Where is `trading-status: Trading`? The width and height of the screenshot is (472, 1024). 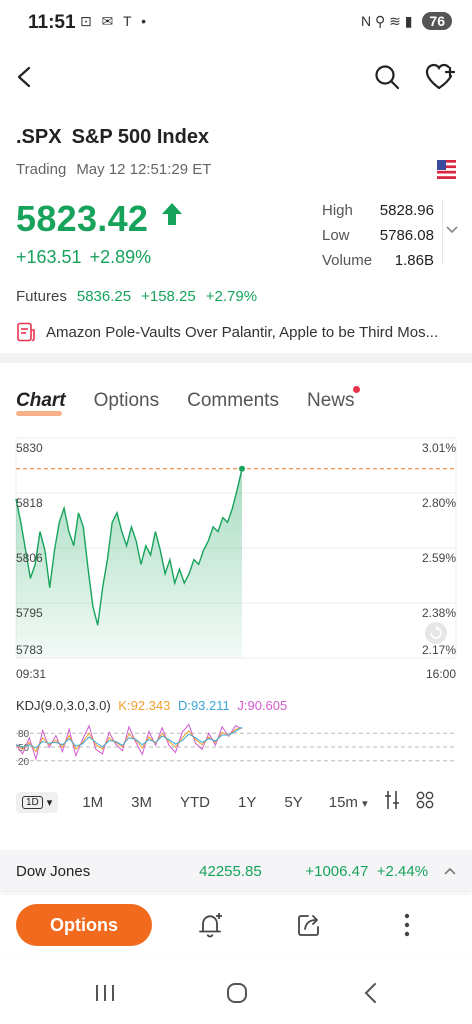
trading-status: Trading is located at coordinates (41, 169).